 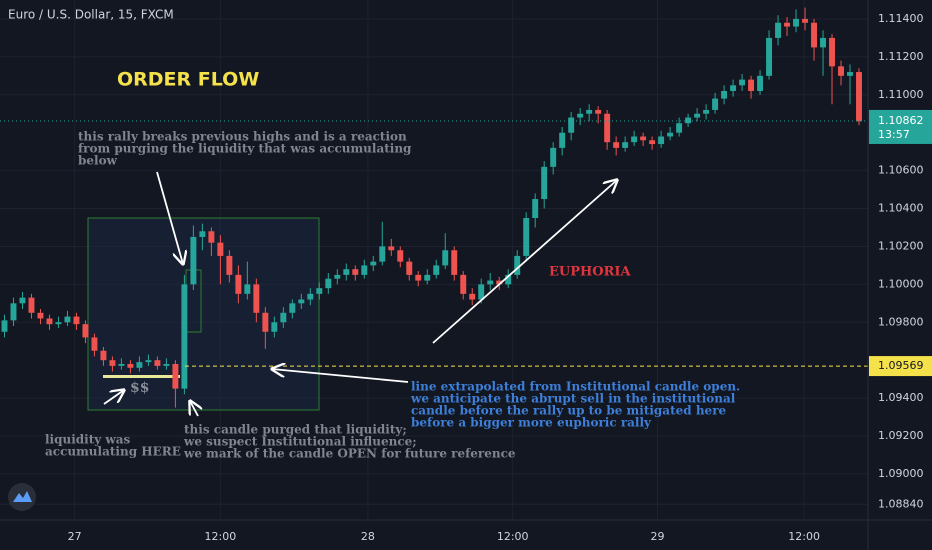 What do you see at coordinates (901, 56) in the screenshot?
I see `y-tick-label: 1.11200` at bounding box center [901, 56].